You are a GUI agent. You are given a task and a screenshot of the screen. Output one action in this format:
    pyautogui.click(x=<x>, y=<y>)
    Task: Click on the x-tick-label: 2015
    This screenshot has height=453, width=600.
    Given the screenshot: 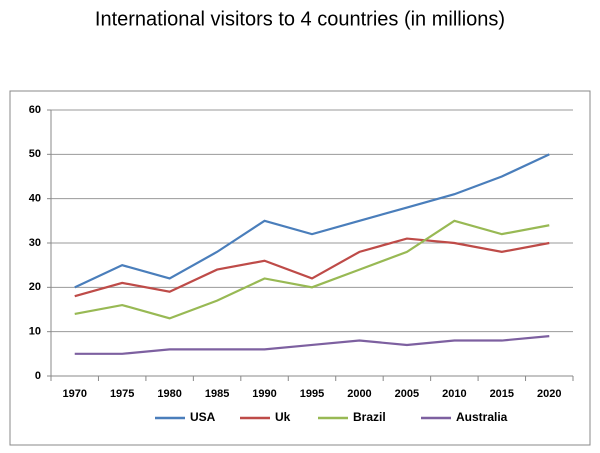 What is the action you would take?
    pyautogui.click(x=502, y=394)
    